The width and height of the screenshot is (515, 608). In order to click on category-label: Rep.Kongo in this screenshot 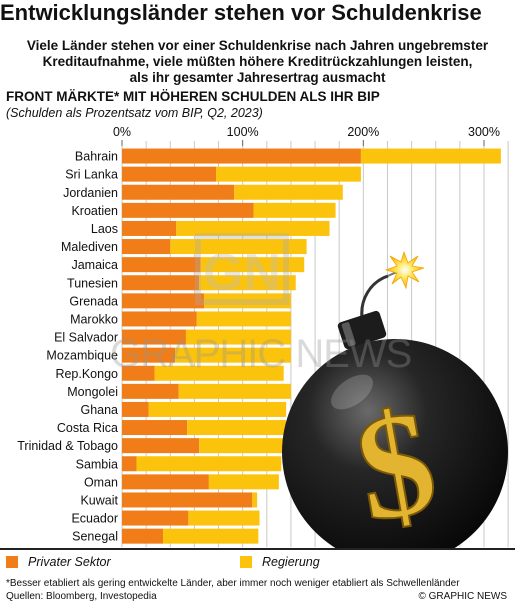, I will do `click(86, 374)`.